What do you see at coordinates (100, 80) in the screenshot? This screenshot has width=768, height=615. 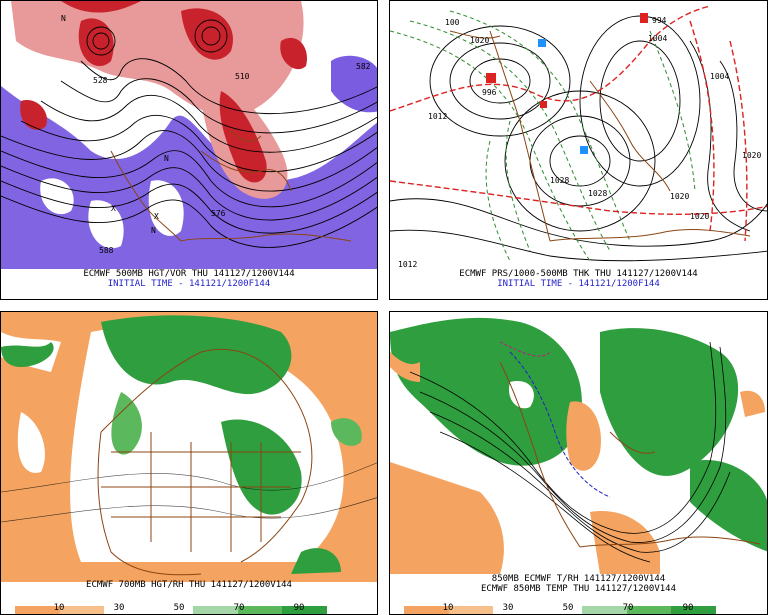 I see `label-528: 528` at bounding box center [100, 80].